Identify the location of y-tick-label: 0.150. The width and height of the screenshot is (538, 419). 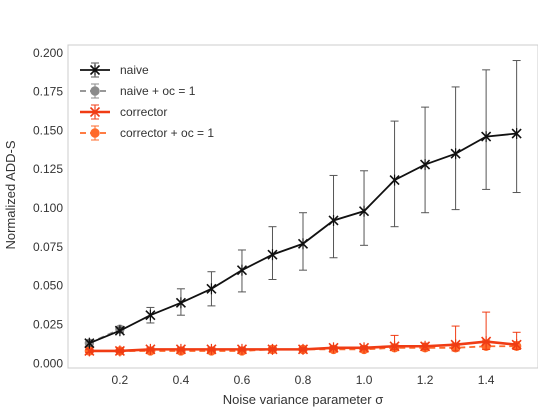
(48, 130).